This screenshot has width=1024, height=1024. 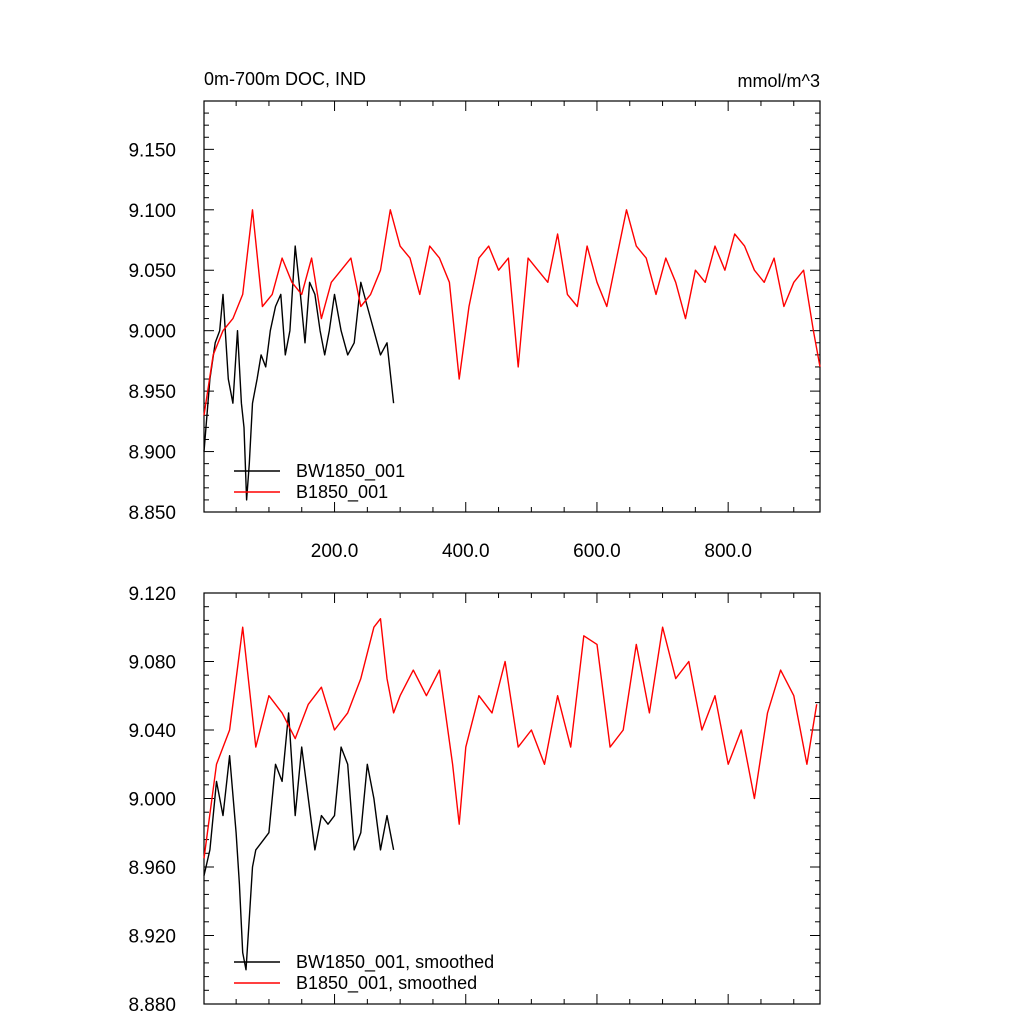 I want to click on y-tick-label: 8.950, so click(x=152, y=392).